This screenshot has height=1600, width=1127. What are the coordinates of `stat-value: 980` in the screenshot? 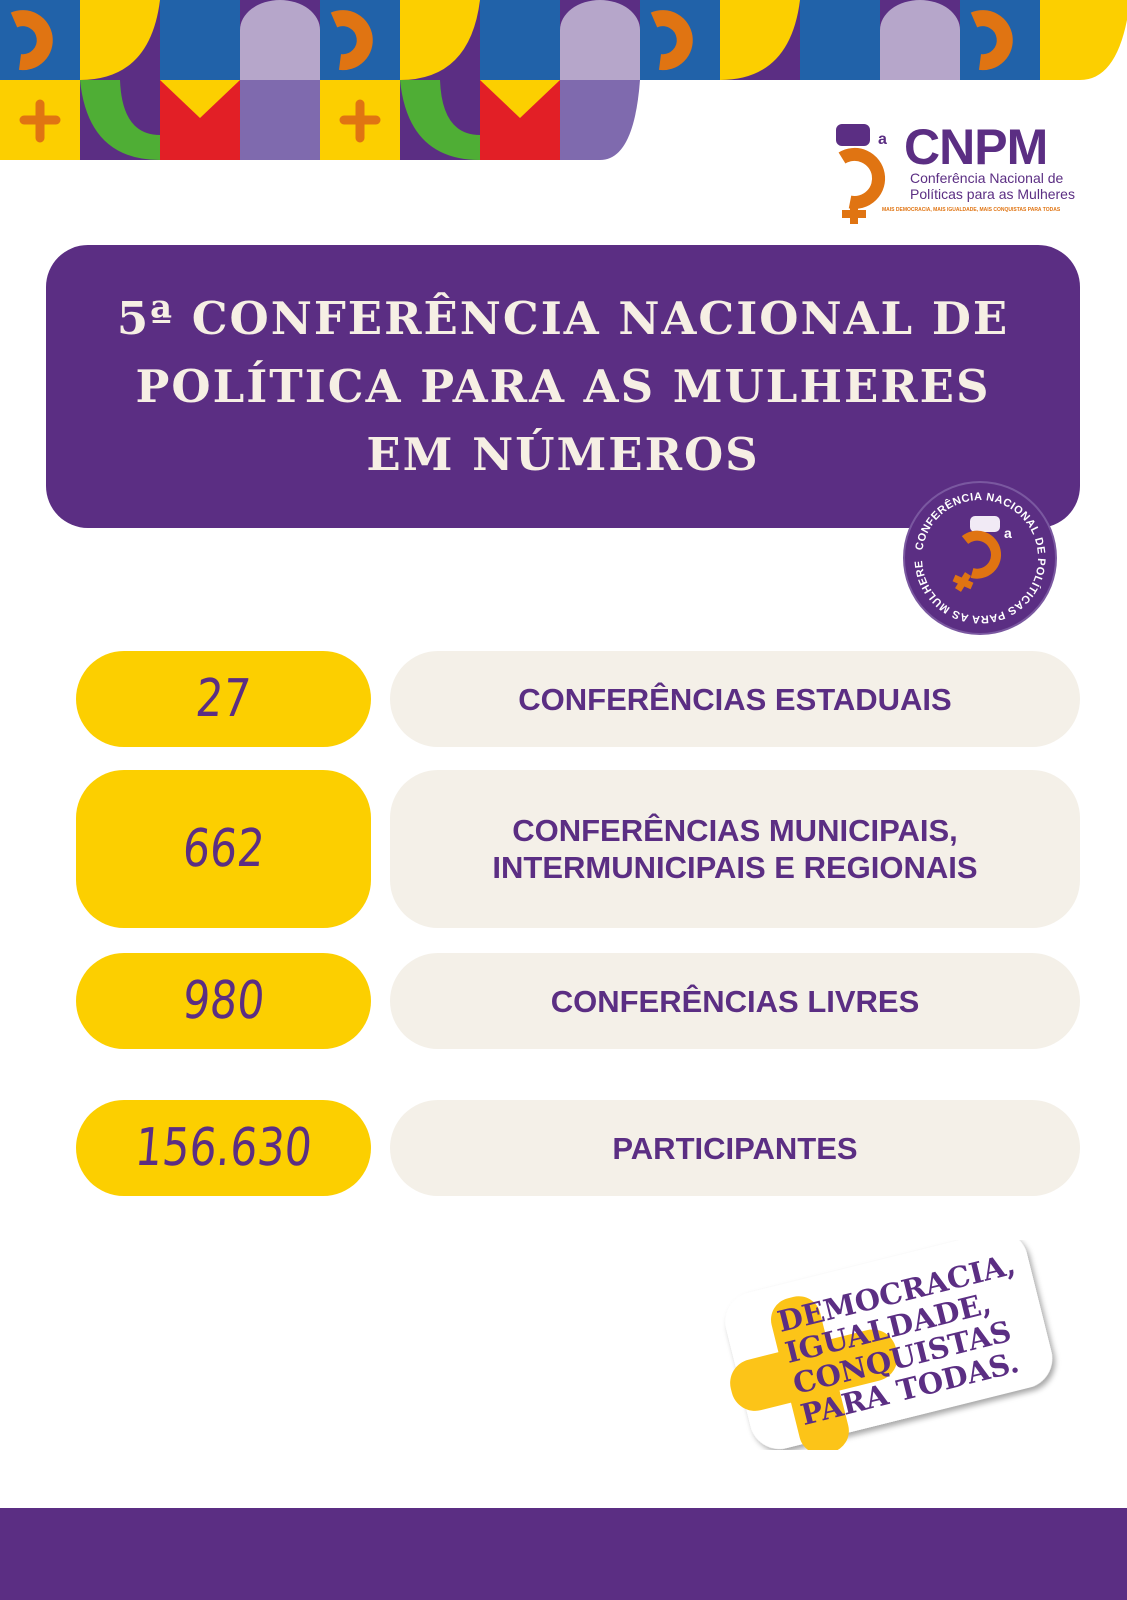 It's located at (223, 1001).